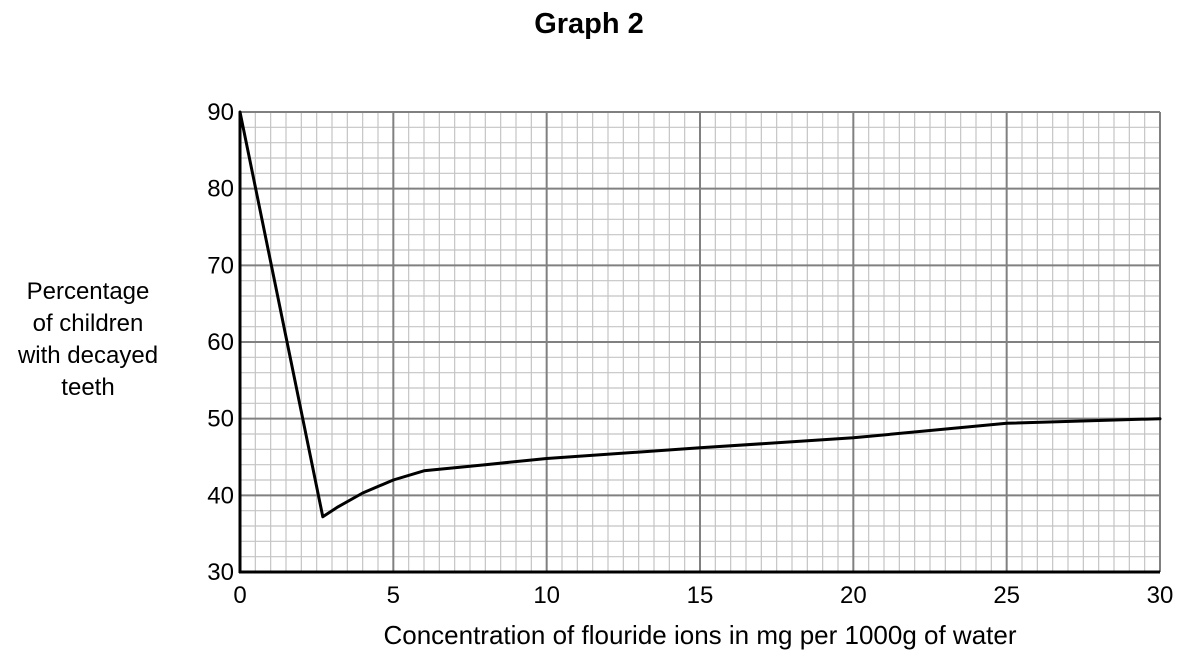 The image size is (1178, 659). Describe the element at coordinates (589, 24) in the screenshot. I see `chart-title: Graph 2` at that location.